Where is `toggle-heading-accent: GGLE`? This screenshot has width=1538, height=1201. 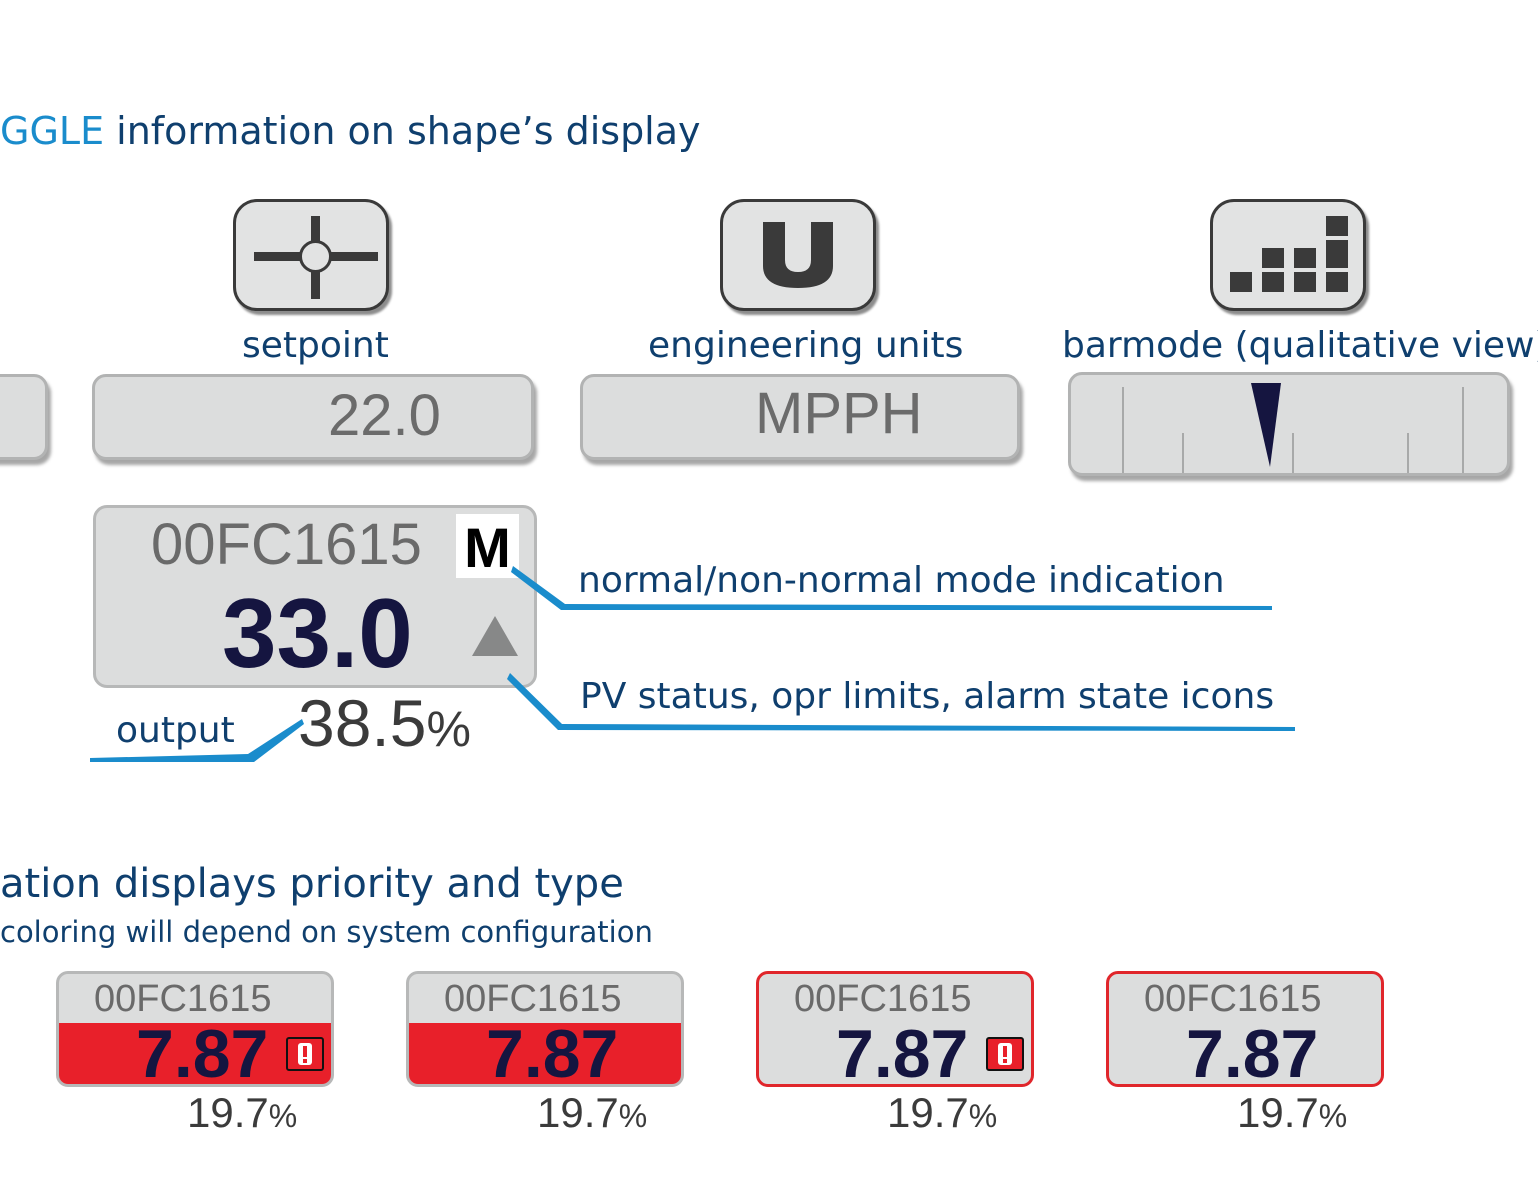 toggle-heading-accent: GGLE is located at coordinates (52, 131).